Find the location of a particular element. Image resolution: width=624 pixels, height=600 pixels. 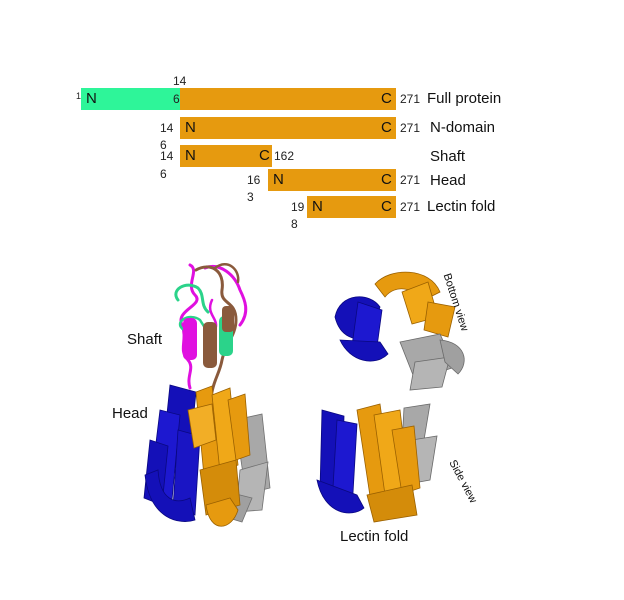

lectin-fold-start-top-number: 19 is located at coordinates (298, 207).